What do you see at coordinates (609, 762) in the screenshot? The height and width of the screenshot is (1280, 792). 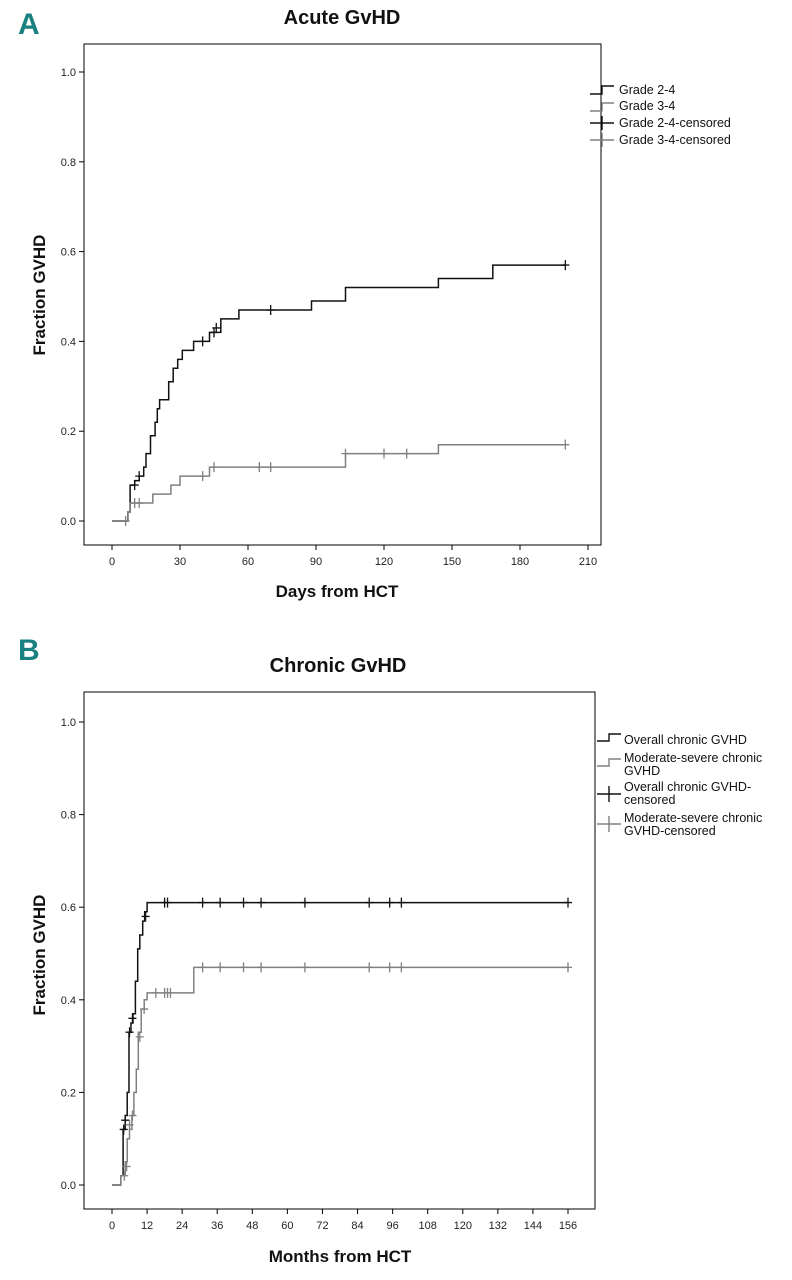 I see `legend-b-swatch-step-gray` at bounding box center [609, 762].